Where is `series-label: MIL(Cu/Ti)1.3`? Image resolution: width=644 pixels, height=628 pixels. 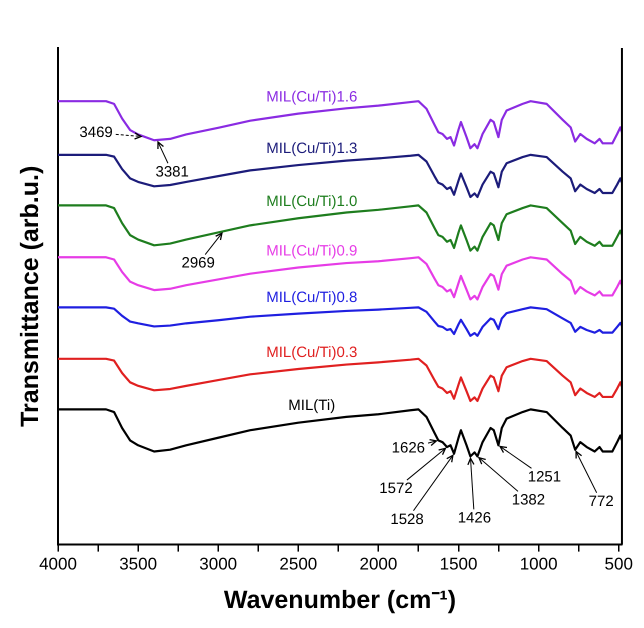
series-label: MIL(Cu/Ti)1.3 is located at coordinates (312, 148).